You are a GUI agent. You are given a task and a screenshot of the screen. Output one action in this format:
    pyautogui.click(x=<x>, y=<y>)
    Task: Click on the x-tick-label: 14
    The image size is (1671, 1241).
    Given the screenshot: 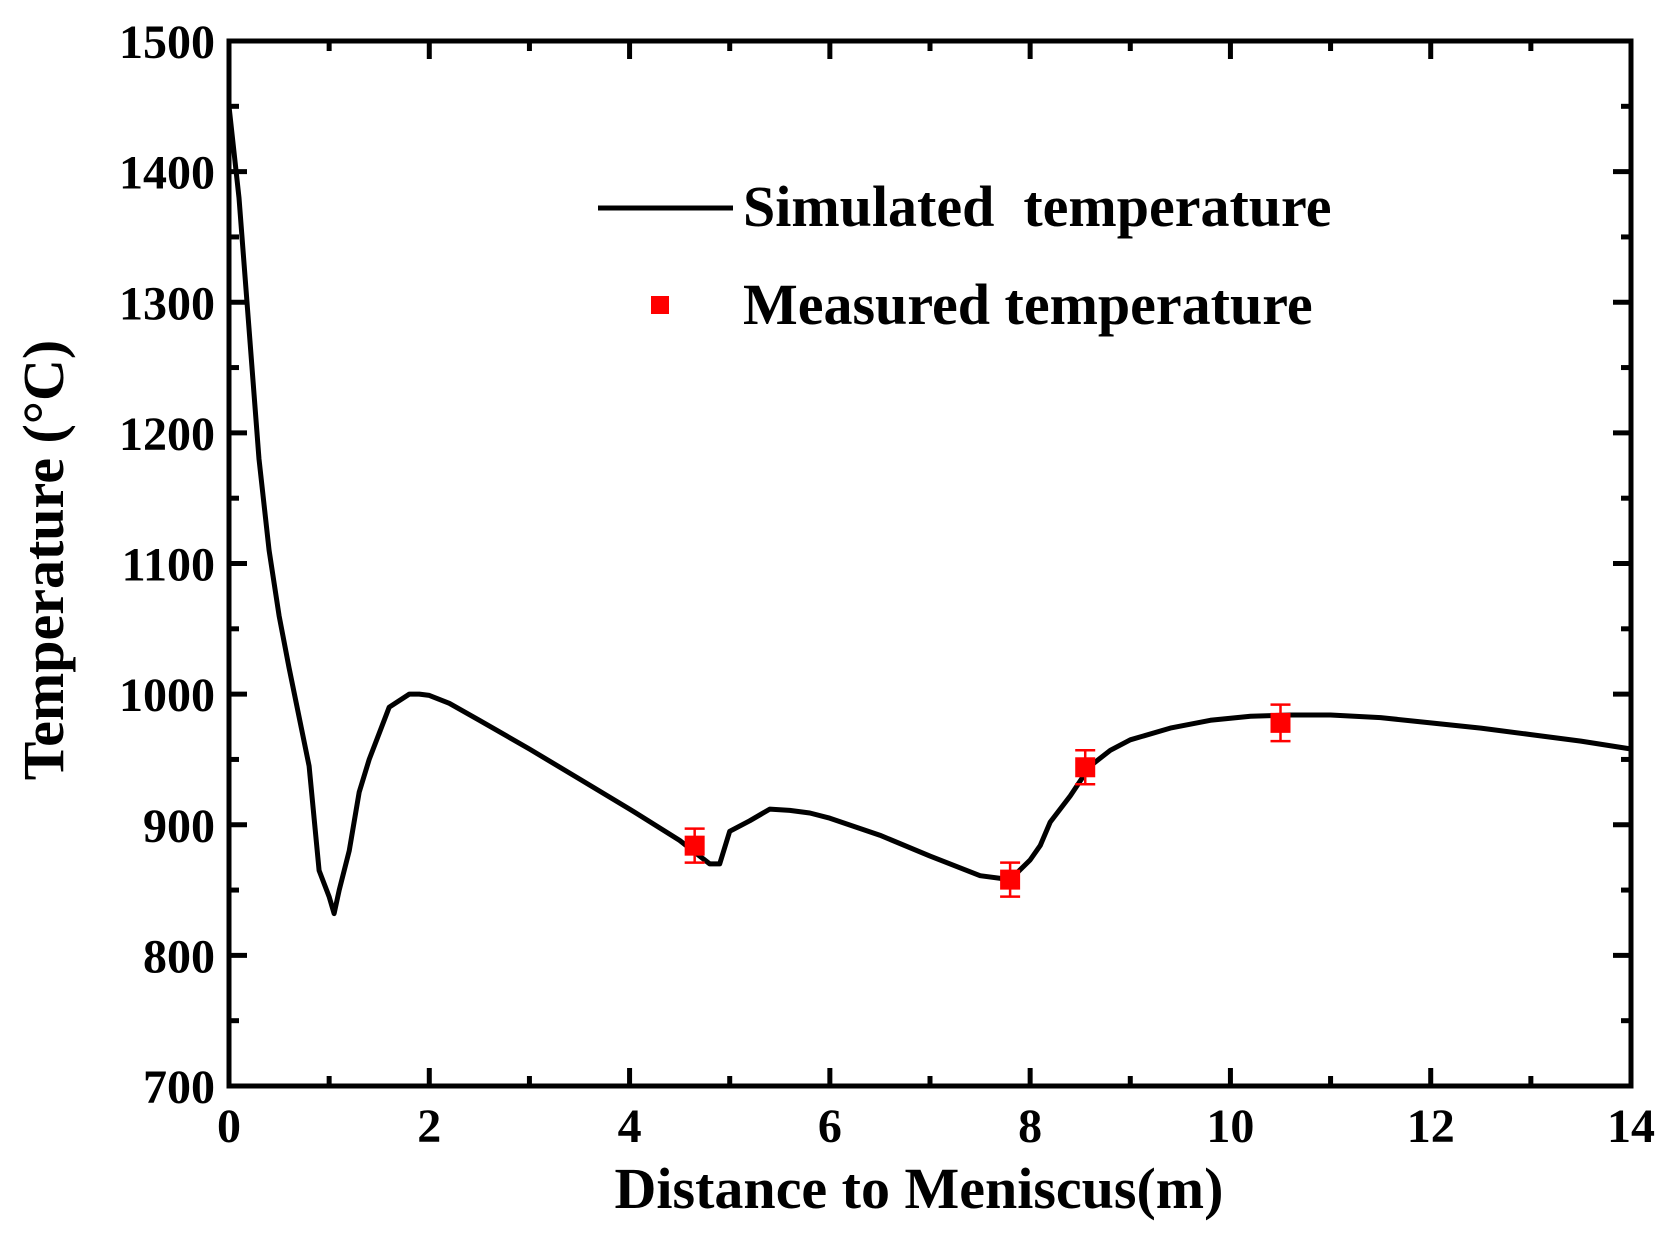 What is the action you would take?
    pyautogui.click(x=1631, y=1126)
    